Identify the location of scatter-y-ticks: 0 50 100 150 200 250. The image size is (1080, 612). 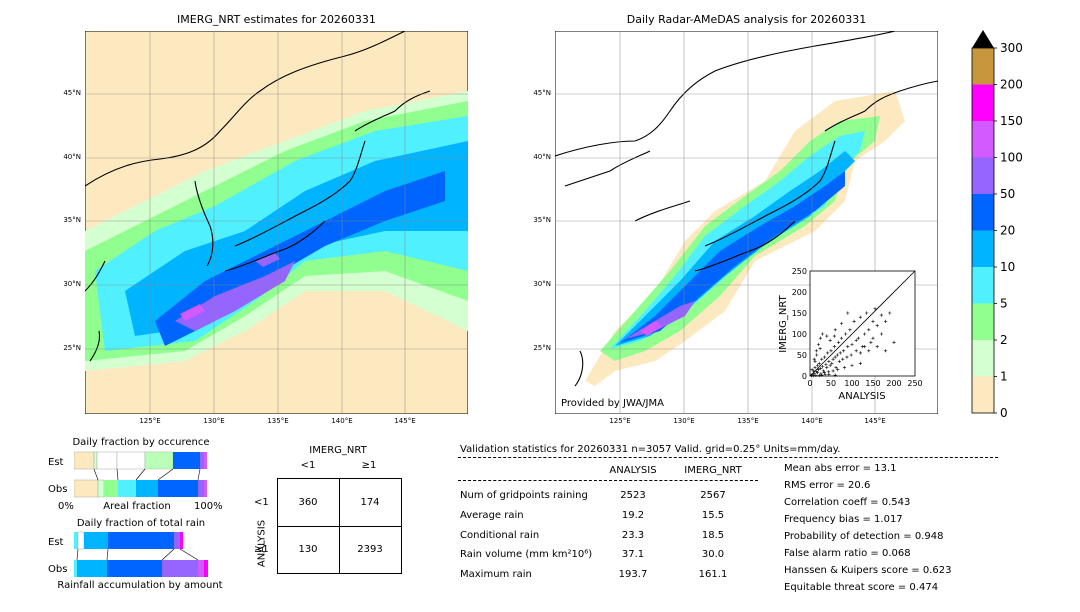
(799, 324).